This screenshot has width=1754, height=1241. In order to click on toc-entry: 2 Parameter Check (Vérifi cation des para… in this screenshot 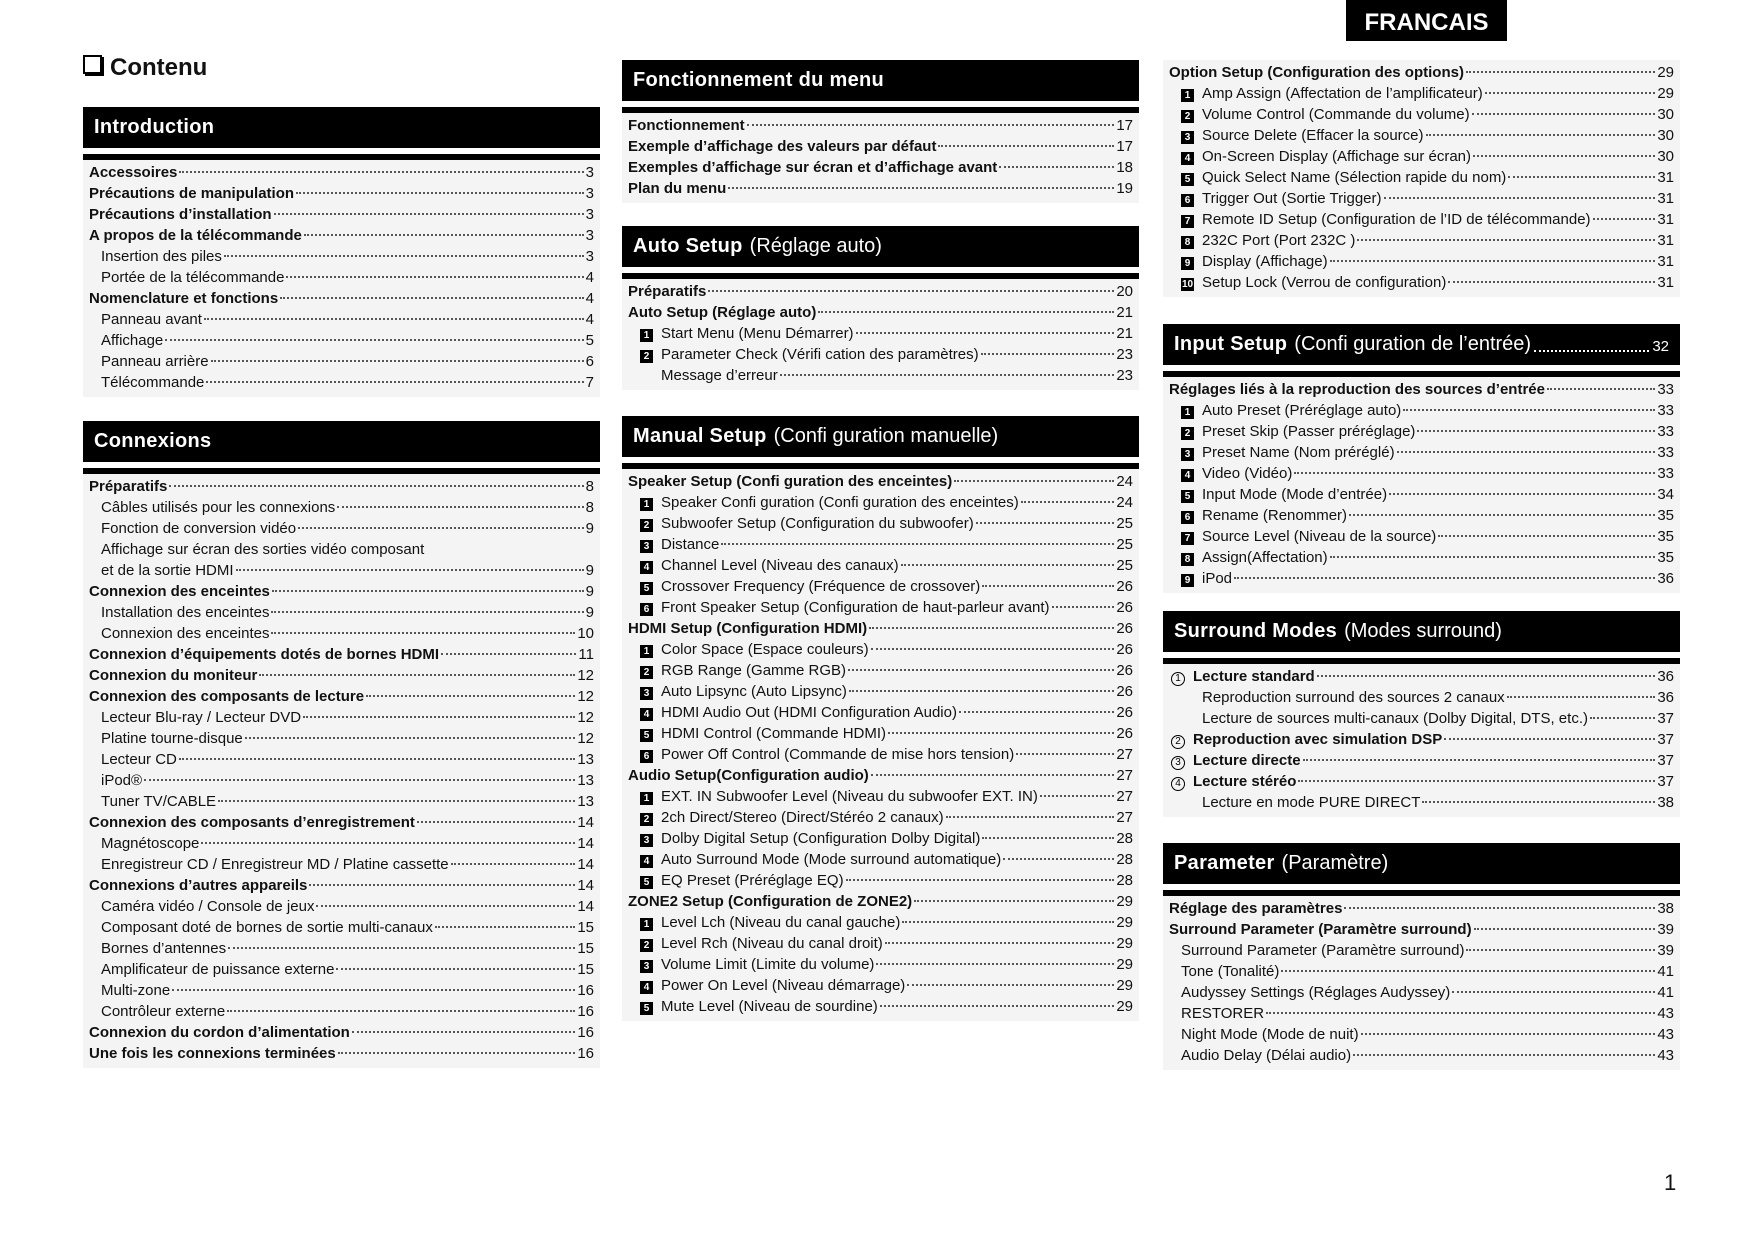, I will do `click(880, 354)`.